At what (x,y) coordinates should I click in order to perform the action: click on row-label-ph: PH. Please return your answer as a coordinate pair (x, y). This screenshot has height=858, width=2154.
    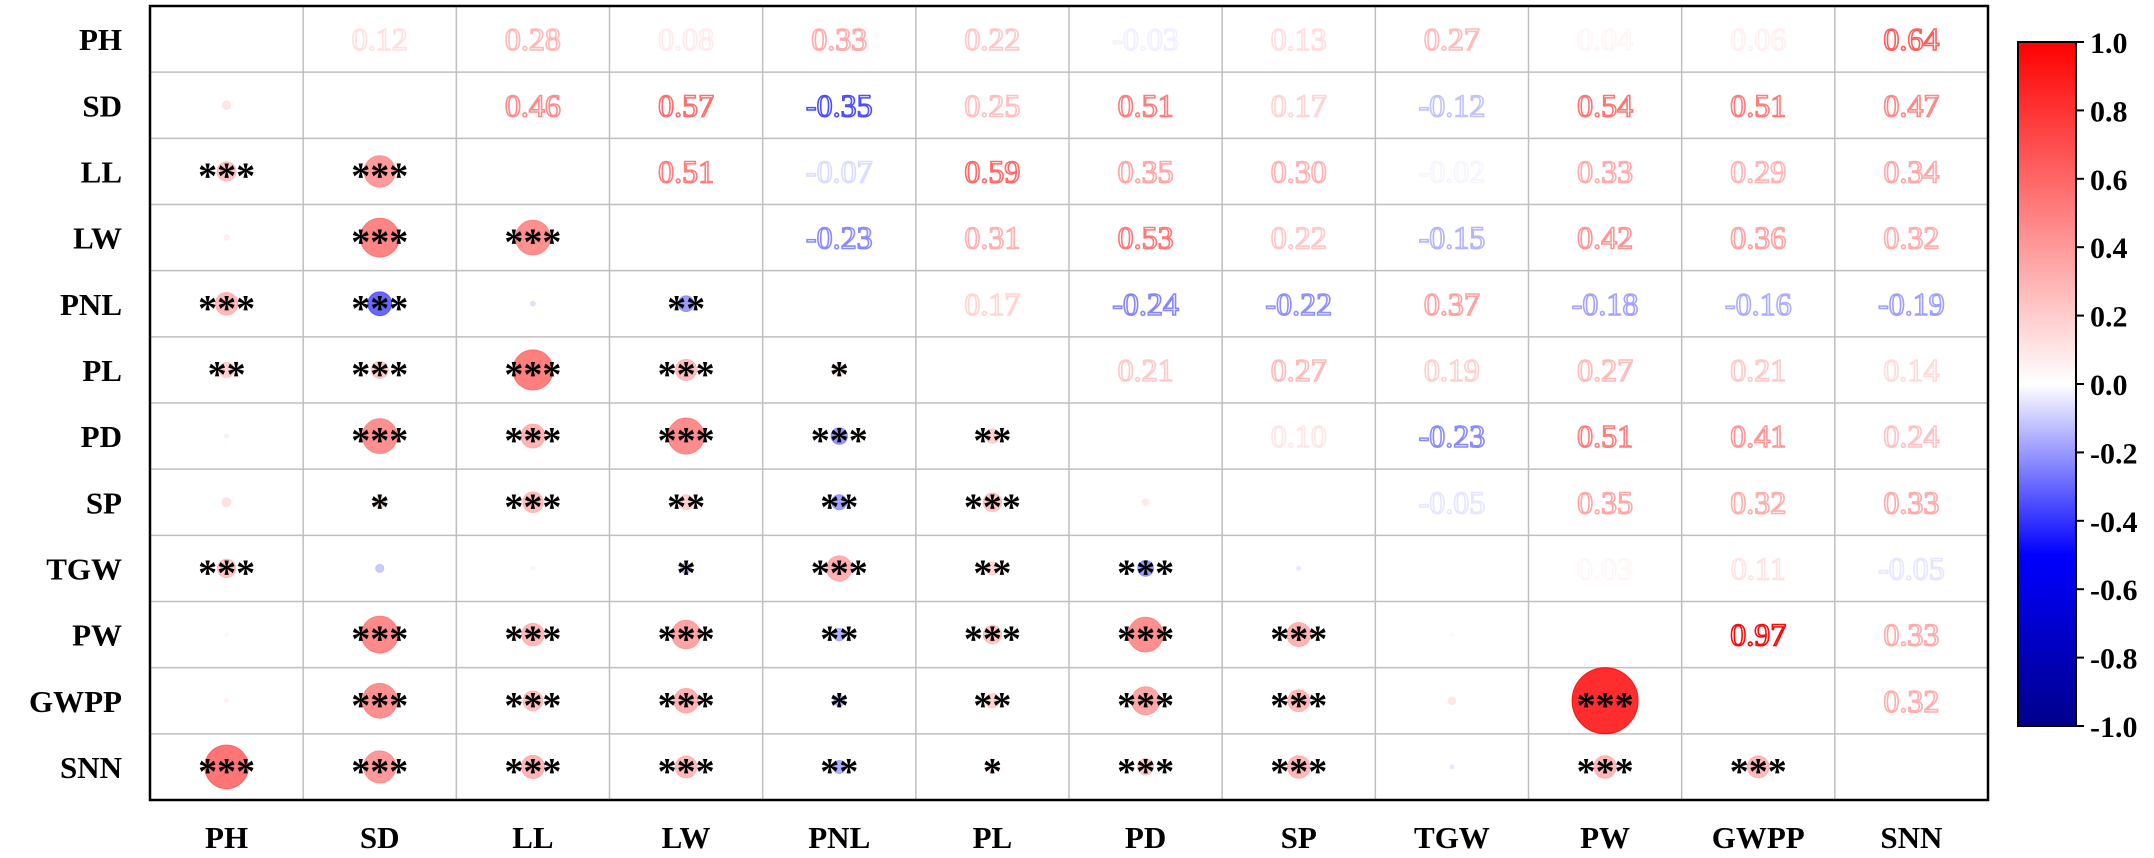
    Looking at the image, I should click on (100, 39).